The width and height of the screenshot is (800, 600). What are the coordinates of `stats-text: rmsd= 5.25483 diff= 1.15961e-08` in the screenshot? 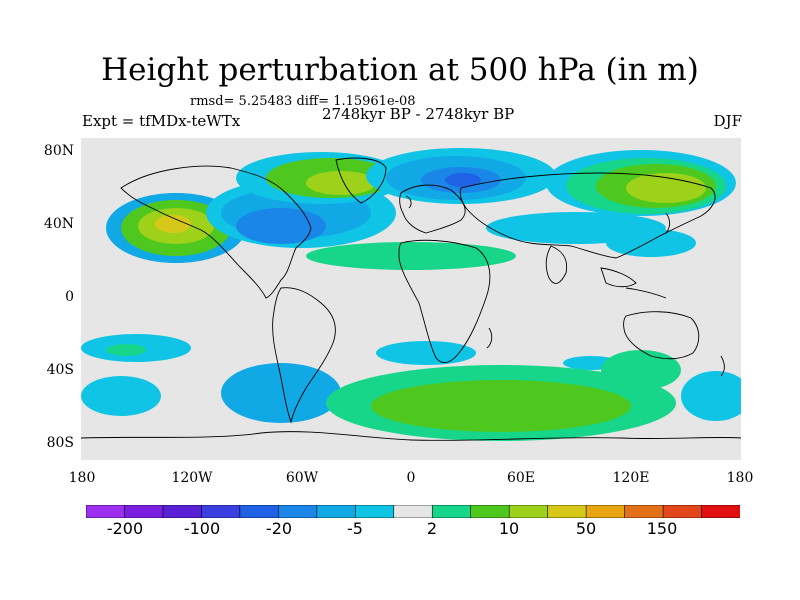 It's located at (303, 101).